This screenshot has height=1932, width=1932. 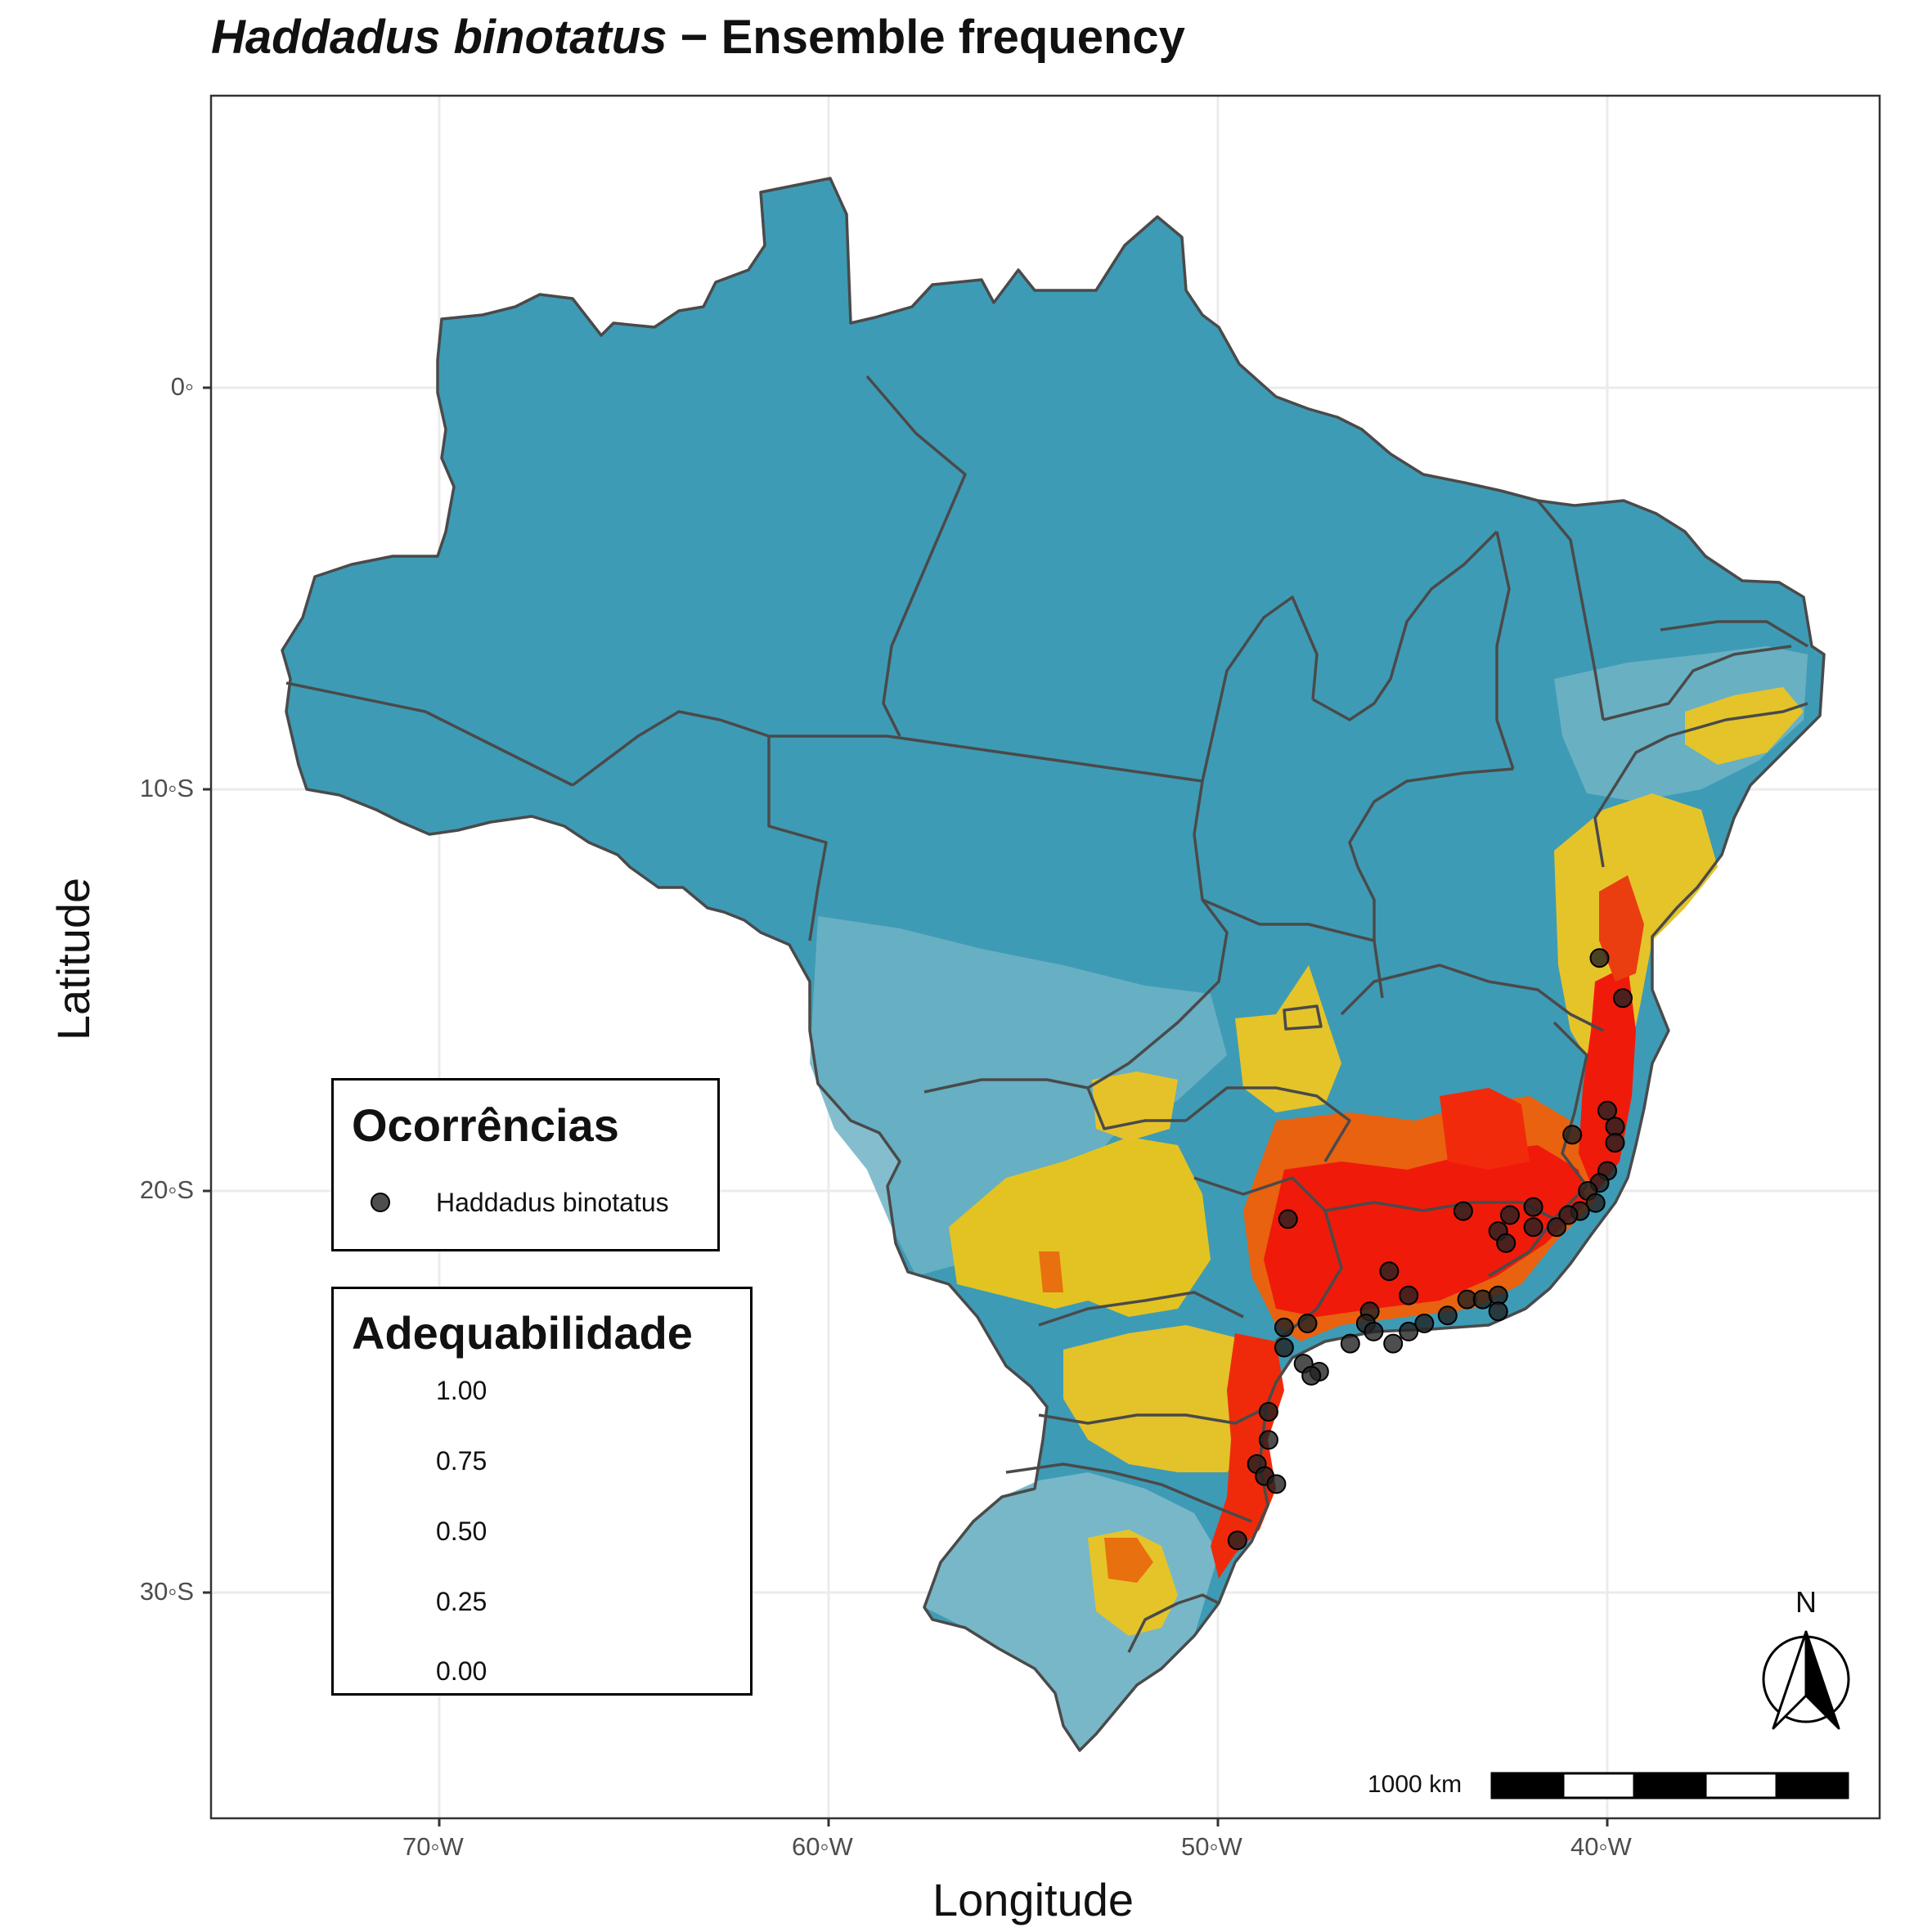 I want to click on border-df, so click(x=1303, y=1018).